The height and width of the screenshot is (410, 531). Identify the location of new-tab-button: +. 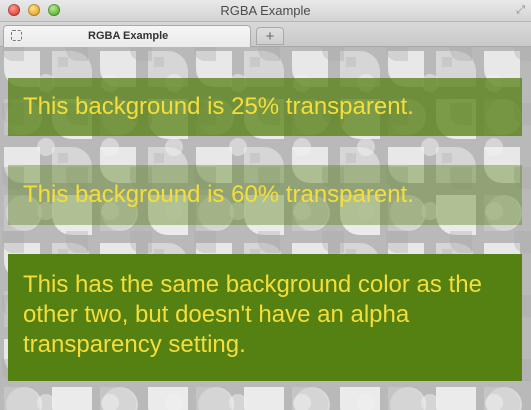
(270, 36).